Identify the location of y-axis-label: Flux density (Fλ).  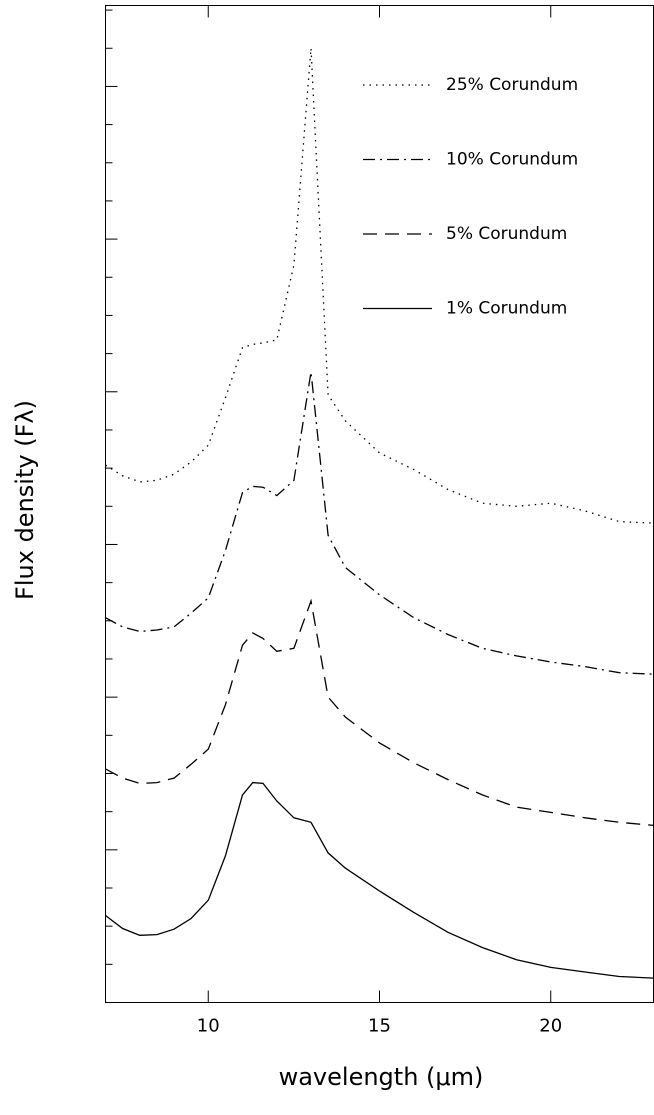
(25, 500).